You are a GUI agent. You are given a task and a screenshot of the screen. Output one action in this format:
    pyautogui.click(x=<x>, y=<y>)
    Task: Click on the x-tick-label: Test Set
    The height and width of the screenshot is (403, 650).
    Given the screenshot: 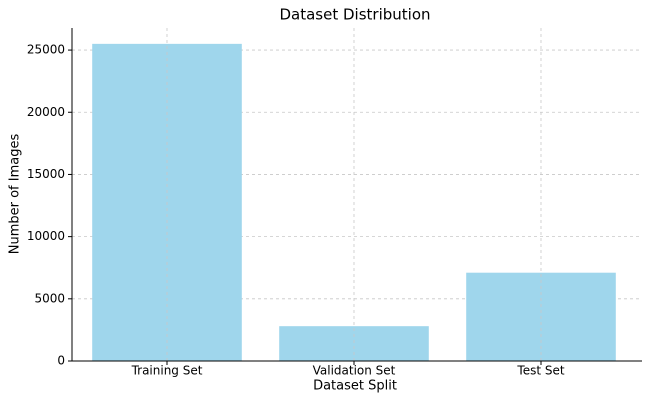 What is the action you would take?
    pyautogui.click(x=540, y=371)
    